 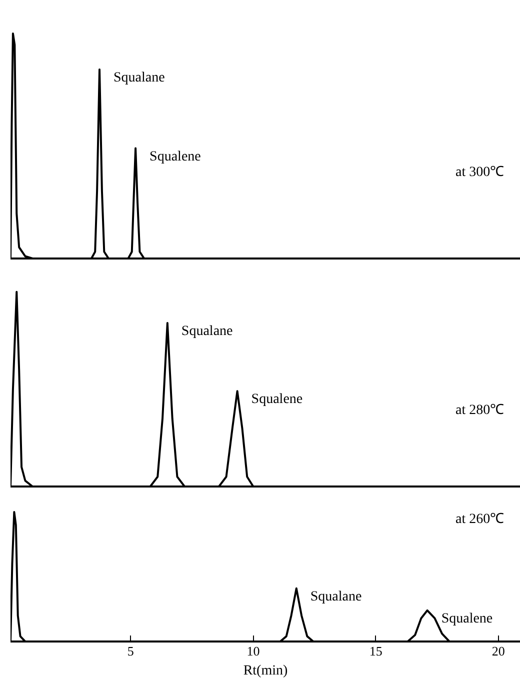 I want to click on x-tick-label: 20, so click(x=498, y=651).